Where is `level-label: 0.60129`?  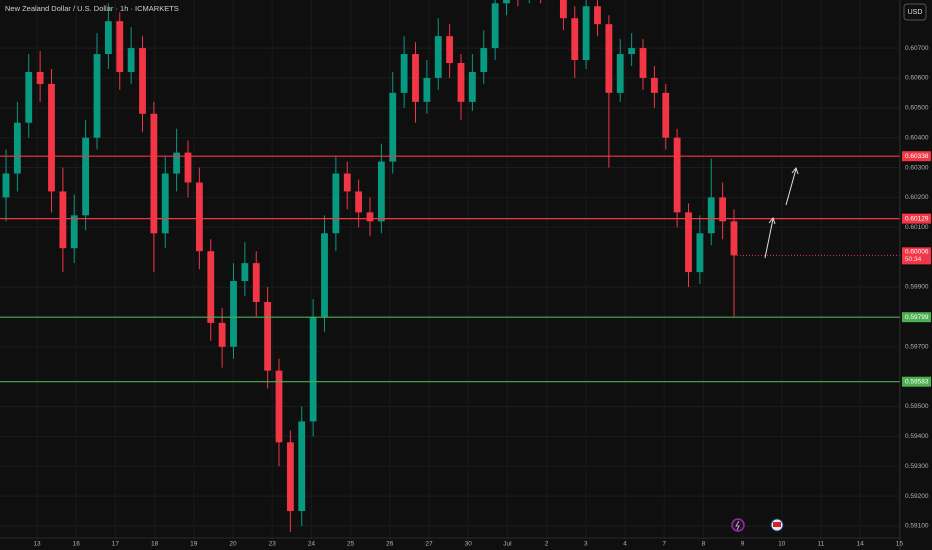
level-label: 0.60129 is located at coordinates (917, 218).